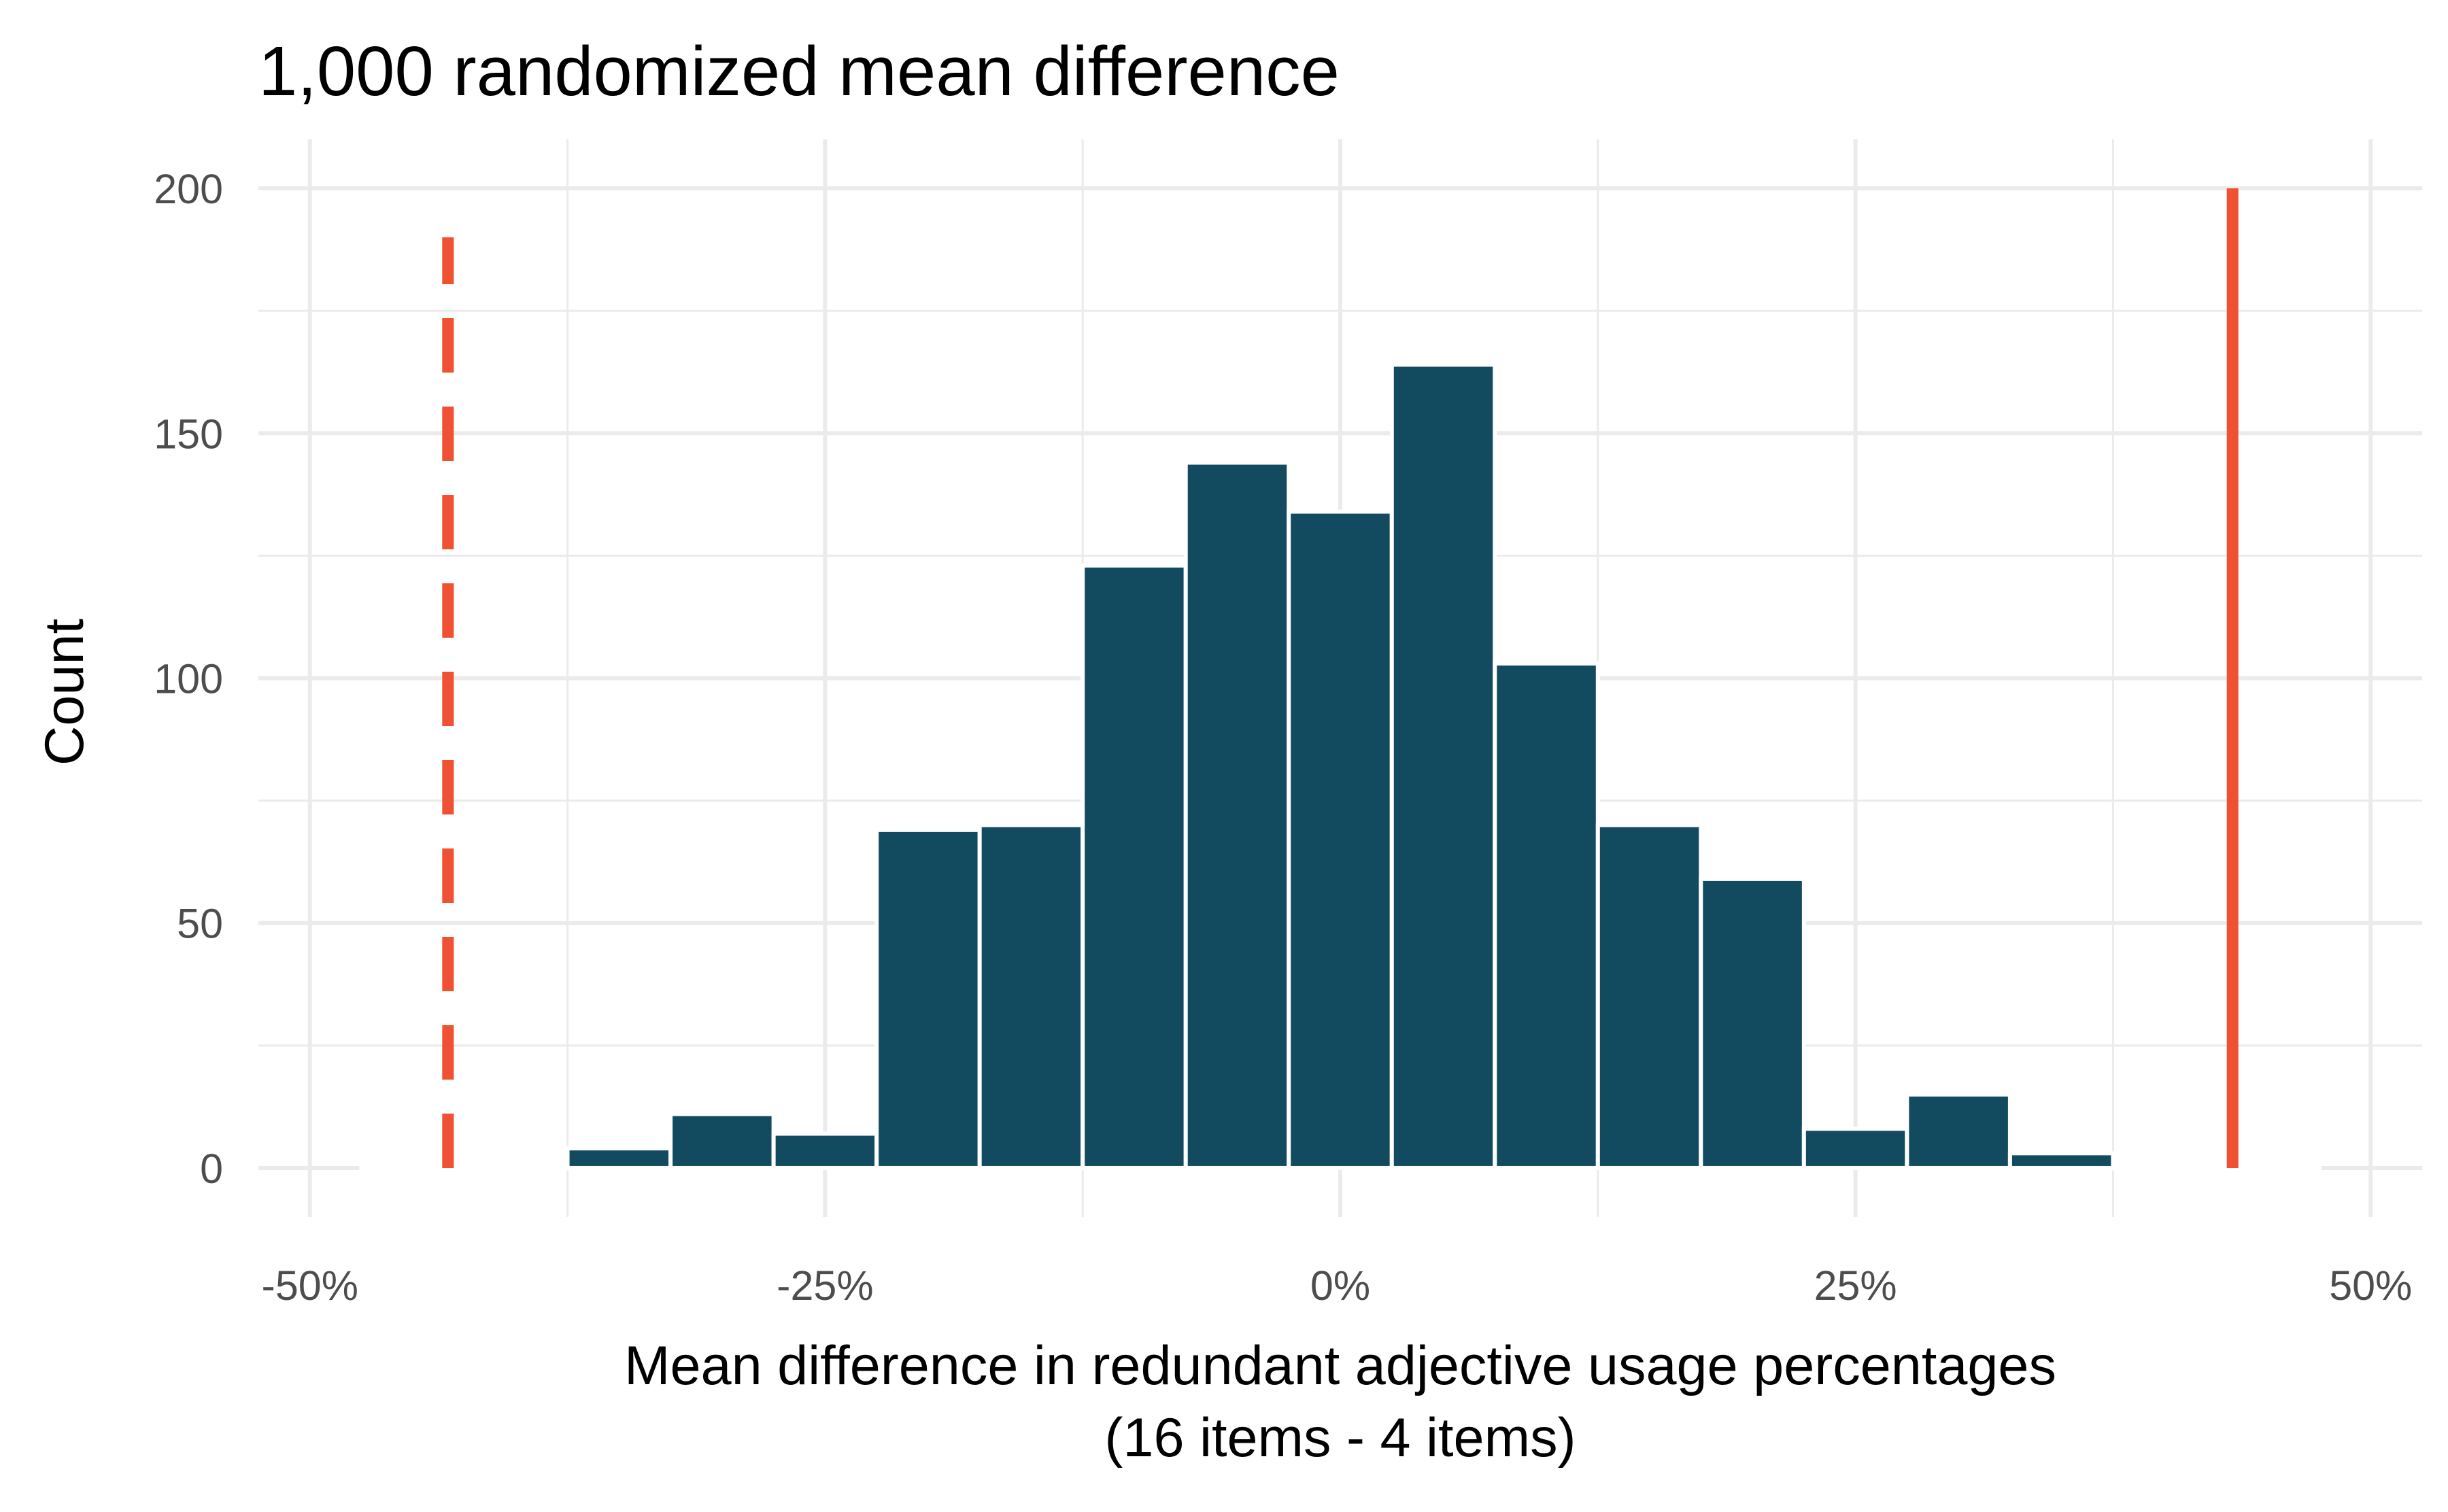 This screenshot has width=2448, height=1512. Describe the element at coordinates (189, 189) in the screenshot. I see `y-tick-label: 200` at that location.